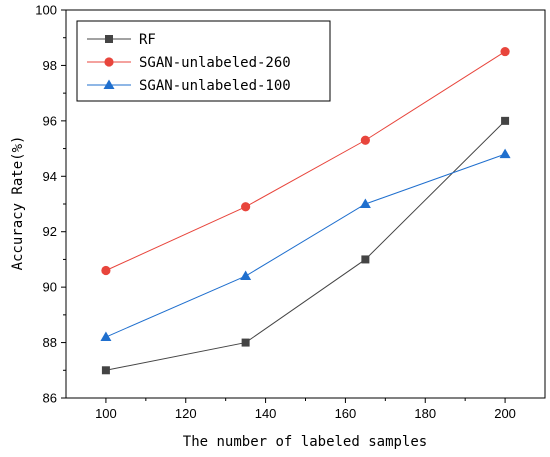 This screenshot has height=457, width=550. I want to click on y-tick-label: 90, so click(50, 287).